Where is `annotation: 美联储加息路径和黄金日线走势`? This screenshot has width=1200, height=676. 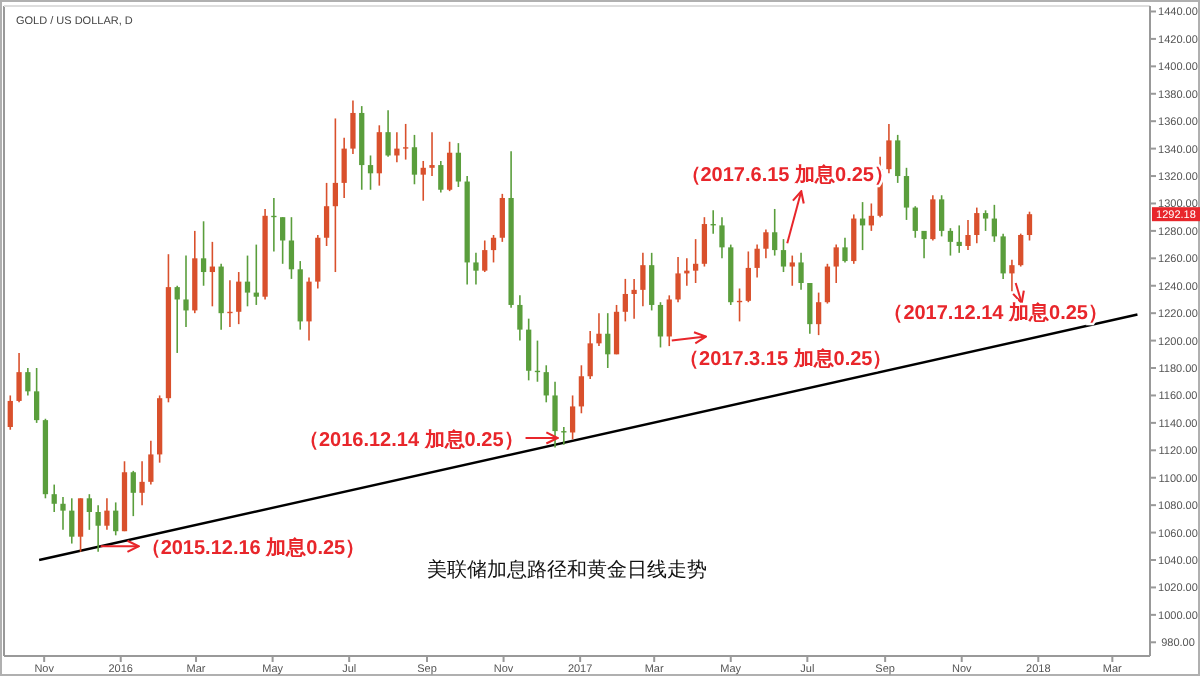 annotation: 美联储加息路径和黄金日线走势 is located at coordinates (567, 570).